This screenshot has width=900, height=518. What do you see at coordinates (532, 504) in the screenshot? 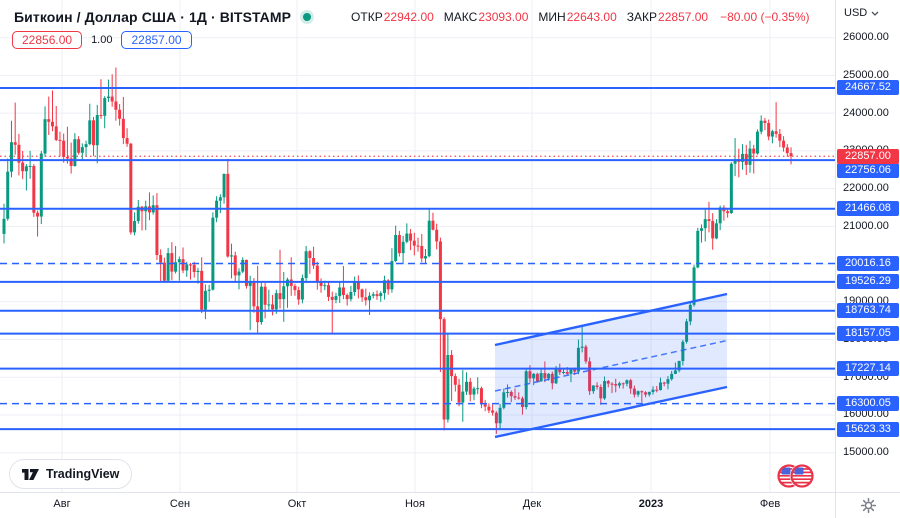
I see `time-axis-label: Дек` at bounding box center [532, 504].